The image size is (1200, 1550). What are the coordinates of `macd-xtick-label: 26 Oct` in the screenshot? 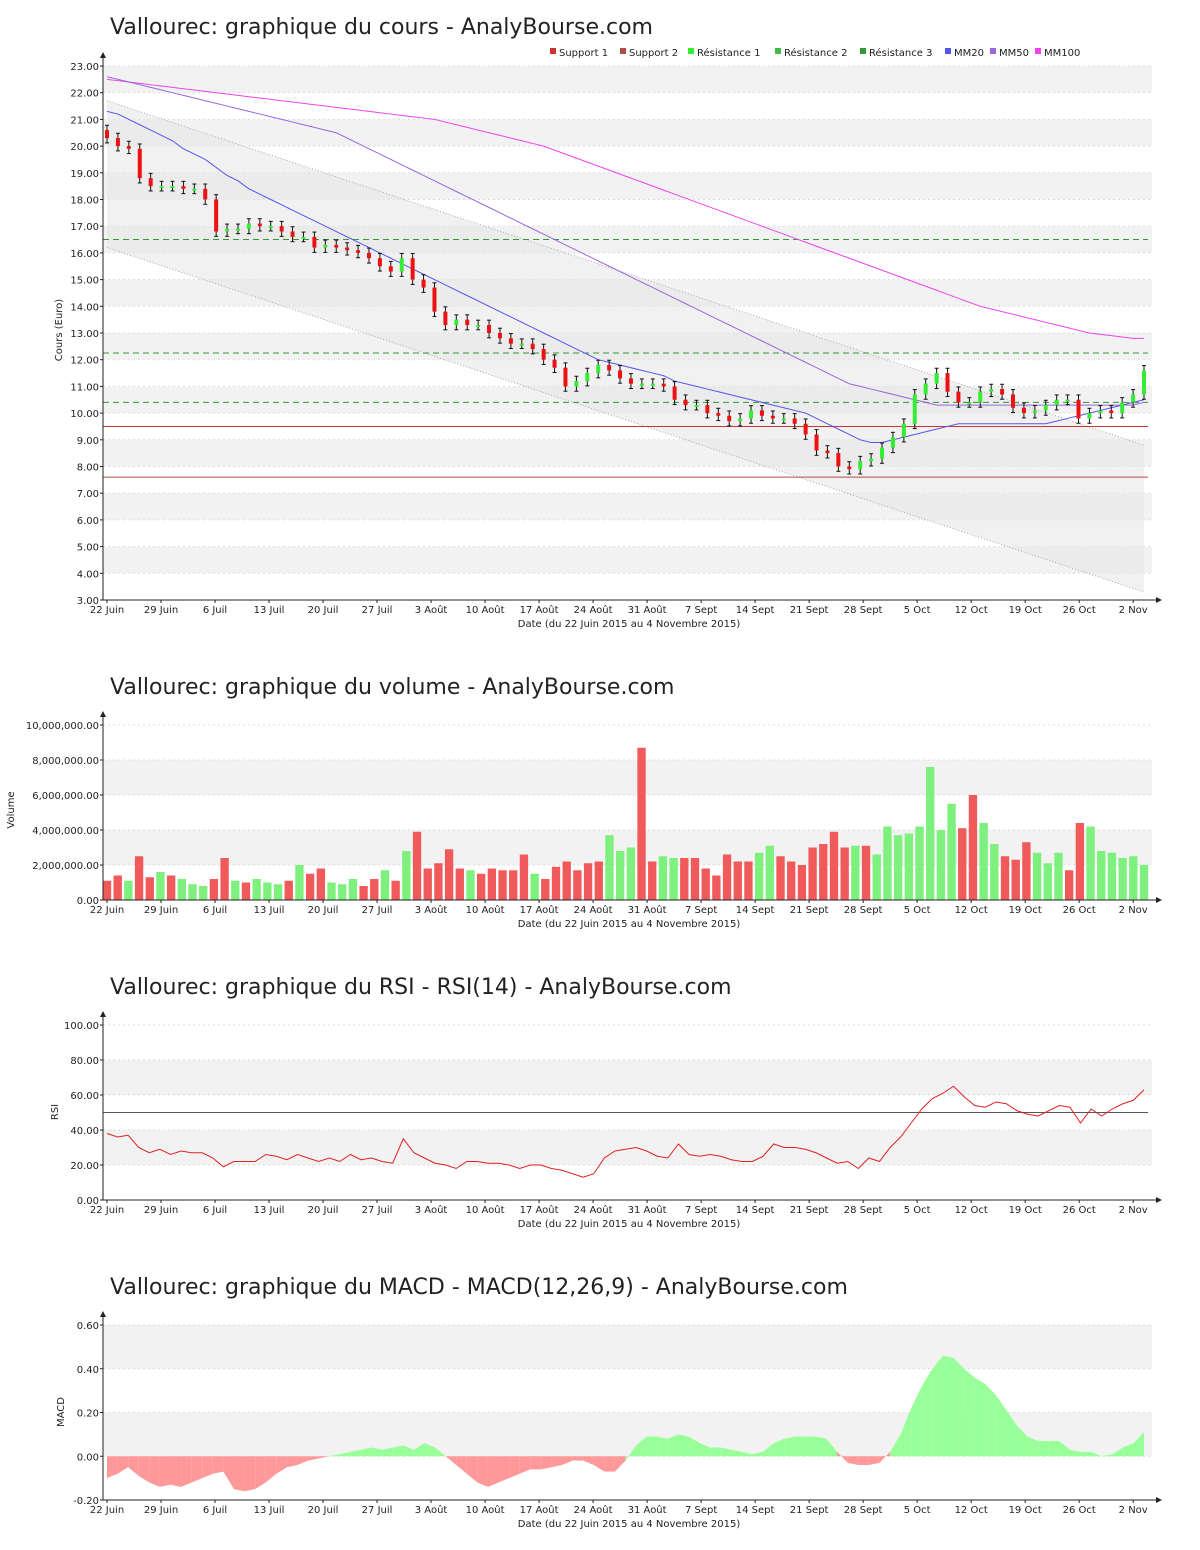 It's located at (1079, 1510).